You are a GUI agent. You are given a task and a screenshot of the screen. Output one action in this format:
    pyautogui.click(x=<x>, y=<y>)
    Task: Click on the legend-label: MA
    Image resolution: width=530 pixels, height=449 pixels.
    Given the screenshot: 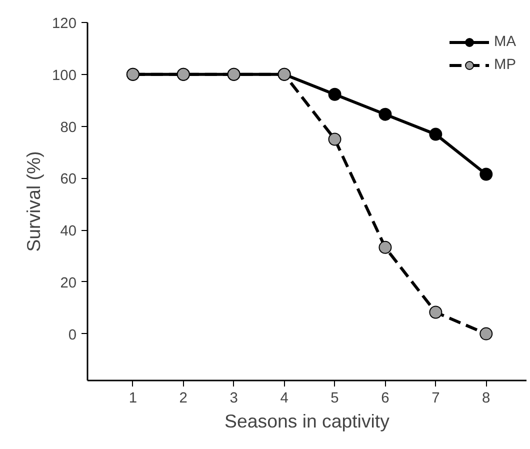 What is the action you would take?
    pyautogui.click(x=505, y=42)
    